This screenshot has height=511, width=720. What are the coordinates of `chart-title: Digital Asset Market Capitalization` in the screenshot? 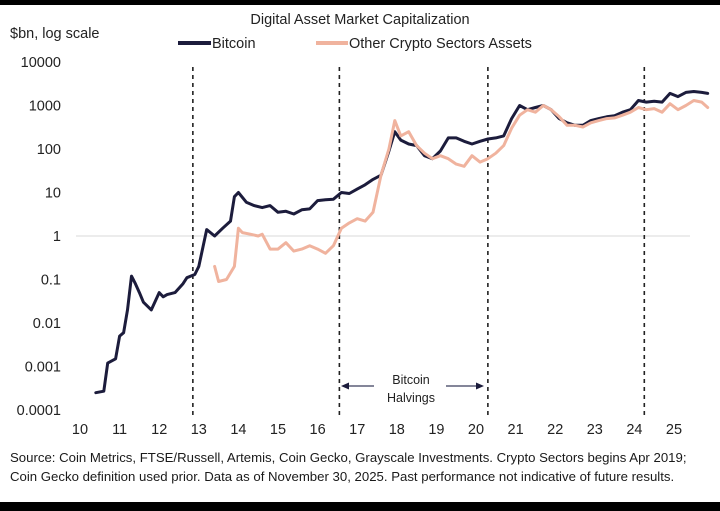 It's located at (359, 20).